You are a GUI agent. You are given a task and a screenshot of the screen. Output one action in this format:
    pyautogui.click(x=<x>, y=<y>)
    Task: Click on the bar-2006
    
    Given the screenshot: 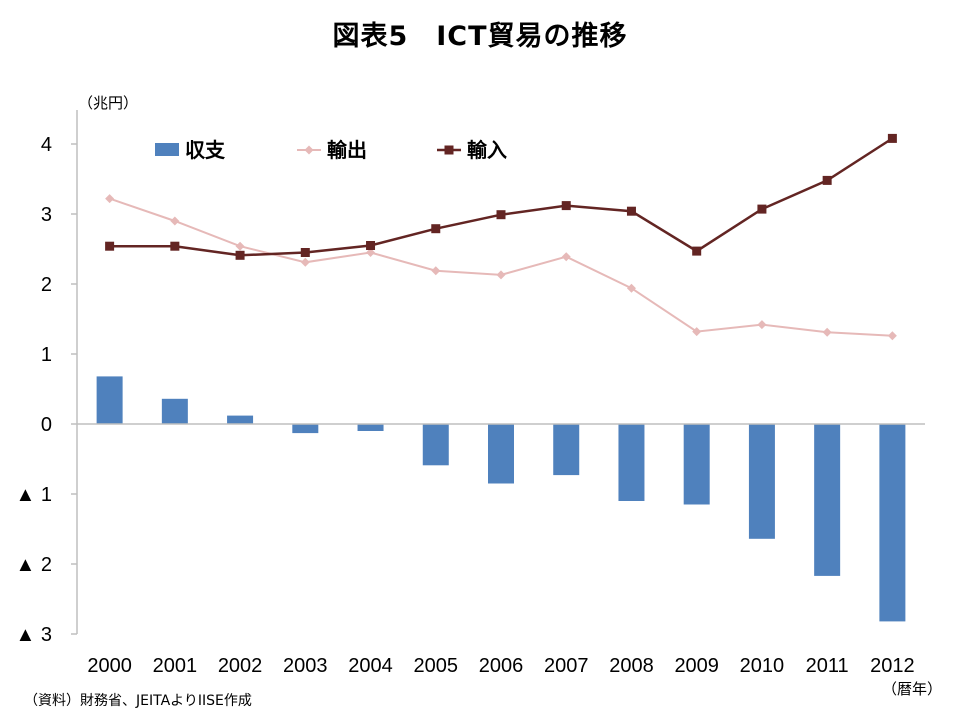 What is the action you would take?
    pyautogui.click(x=501, y=454)
    